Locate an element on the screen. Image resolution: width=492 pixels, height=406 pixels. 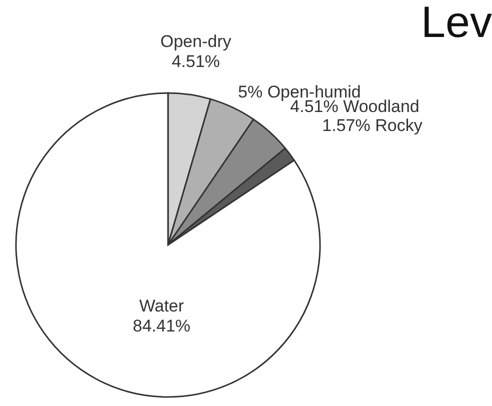
slice-label: Open-dry is located at coordinates (196, 41).